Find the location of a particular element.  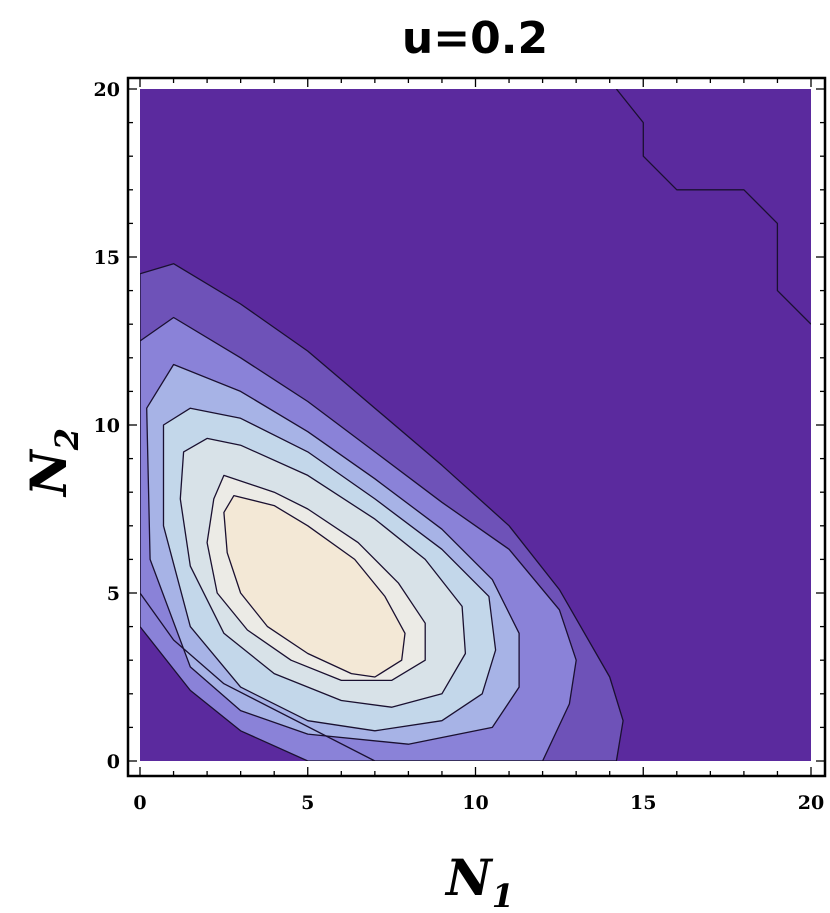

x-tick-label: 20 is located at coordinates (811, 803).